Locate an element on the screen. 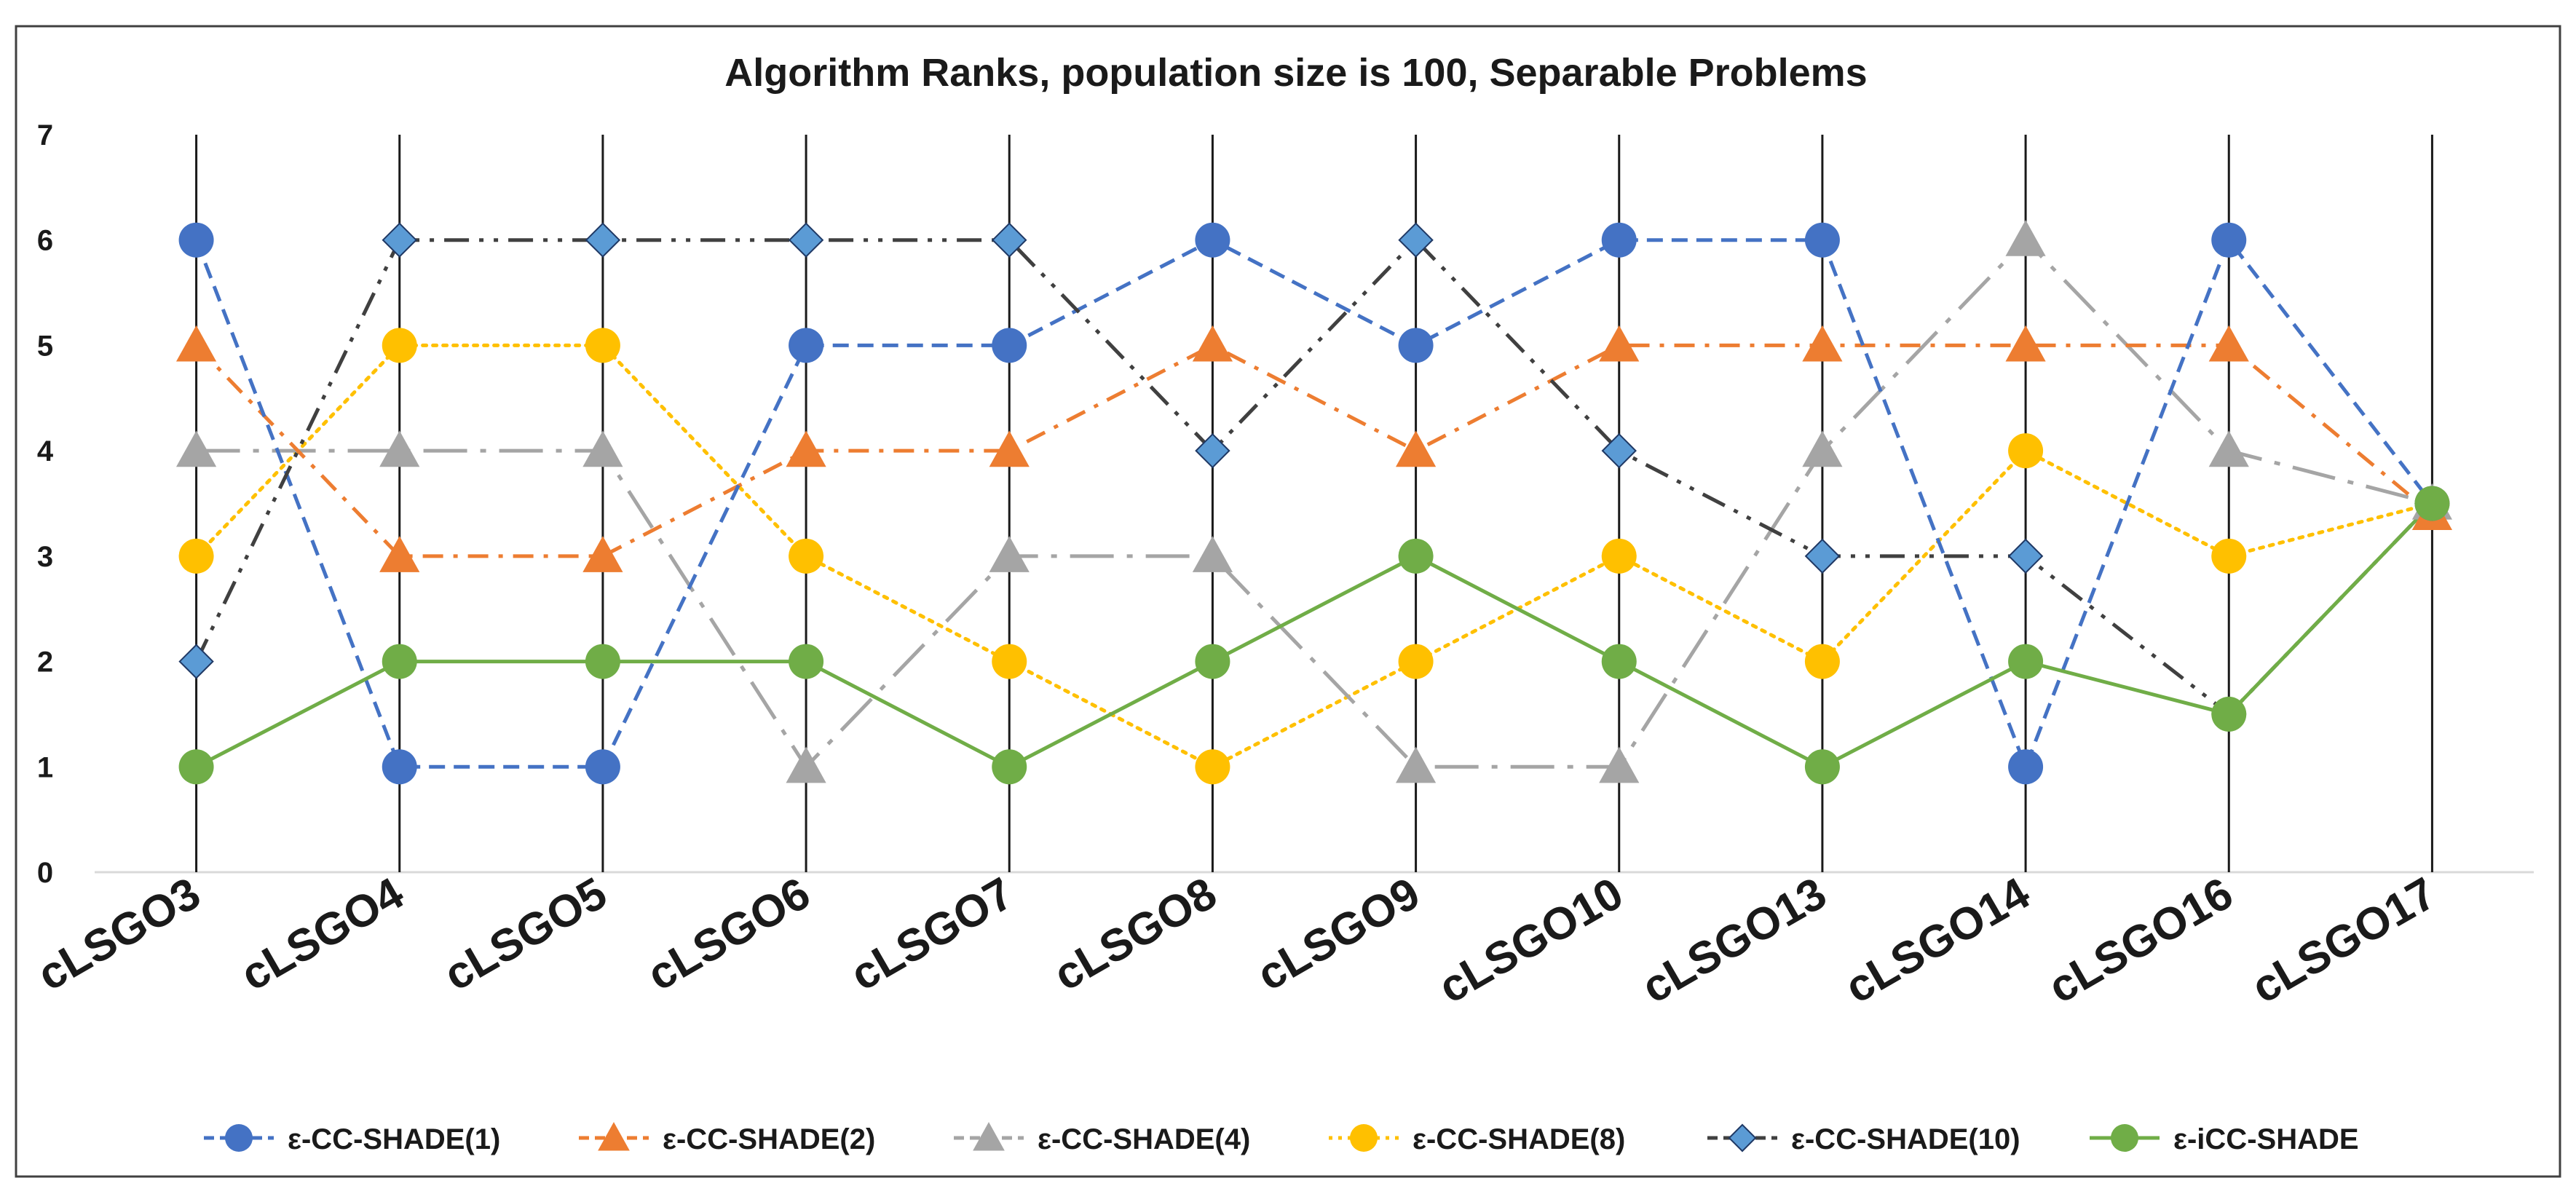 The height and width of the screenshot is (1202, 2576). y-tick-label: 7 is located at coordinates (45, 135).